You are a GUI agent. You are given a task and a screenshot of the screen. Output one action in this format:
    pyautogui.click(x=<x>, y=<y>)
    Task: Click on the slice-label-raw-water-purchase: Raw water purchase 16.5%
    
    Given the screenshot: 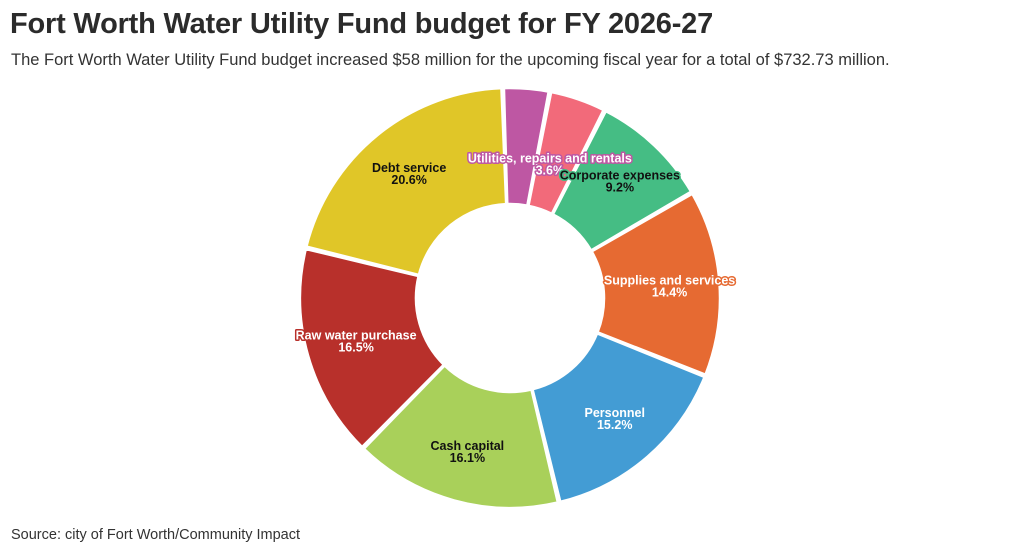 What is the action you would take?
    pyautogui.click(x=356, y=342)
    